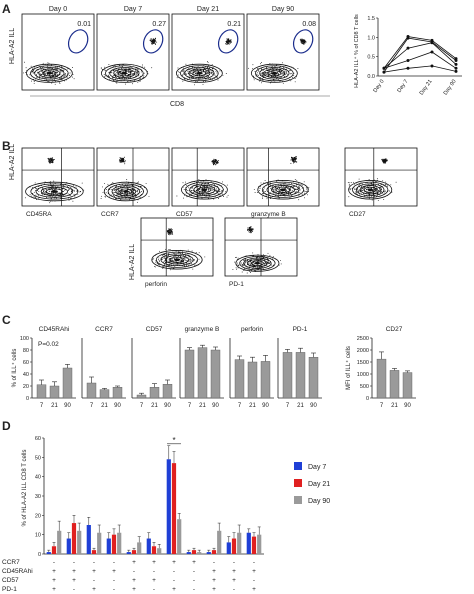 The height and width of the screenshot is (594, 474). I want to click on flow-plot-cd57-frame, so click(208, 177).